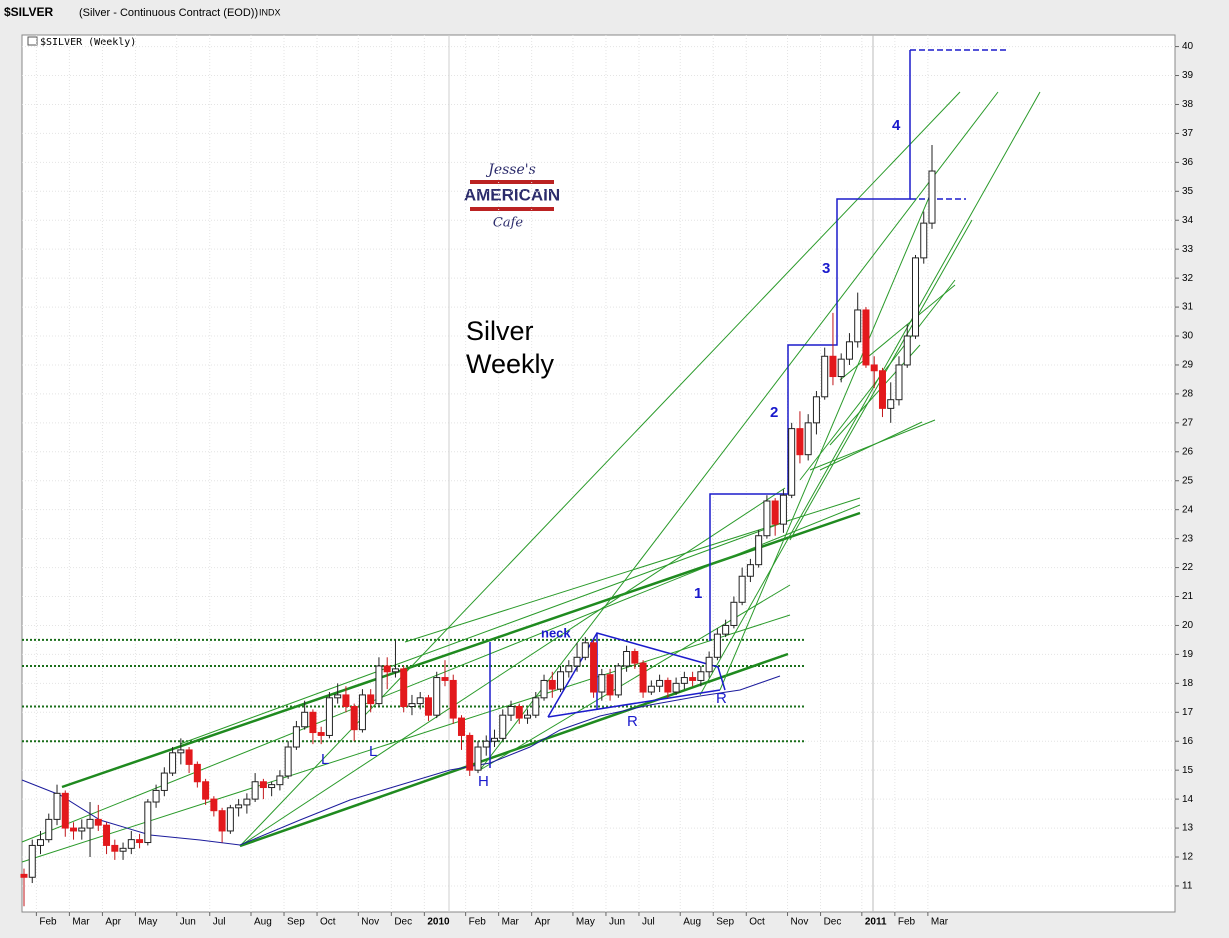  Describe the element at coordinates (725, 922) in the screenshot. I see `x-tick-label: Sep` at that location.